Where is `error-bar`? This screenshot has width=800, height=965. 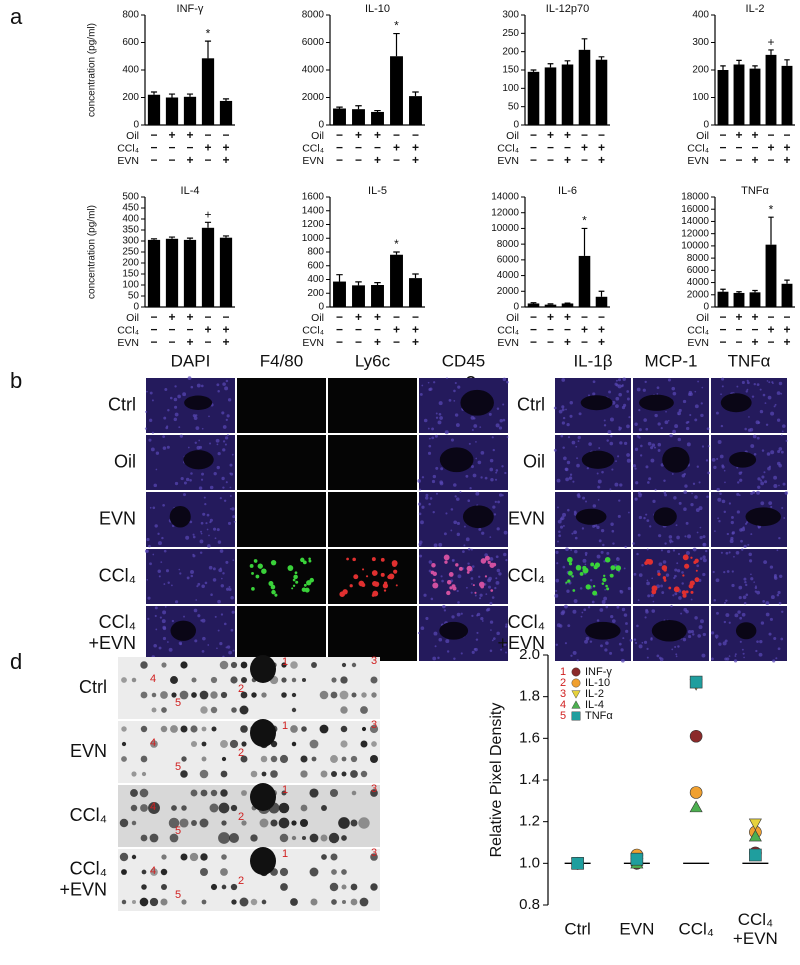 error-bar is located at coordinates (771, 230).